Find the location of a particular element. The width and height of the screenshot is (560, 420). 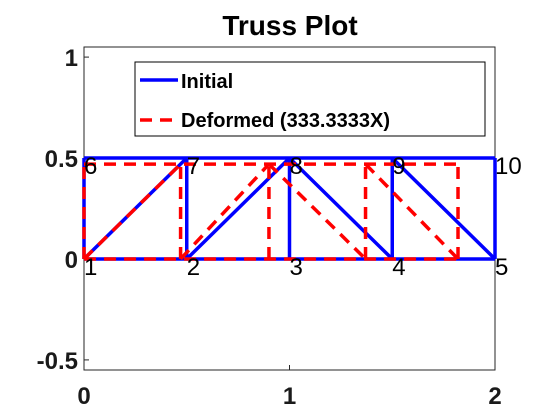

legend: Initial Deformed (333.3333X) is located at coordinates (310, 99).